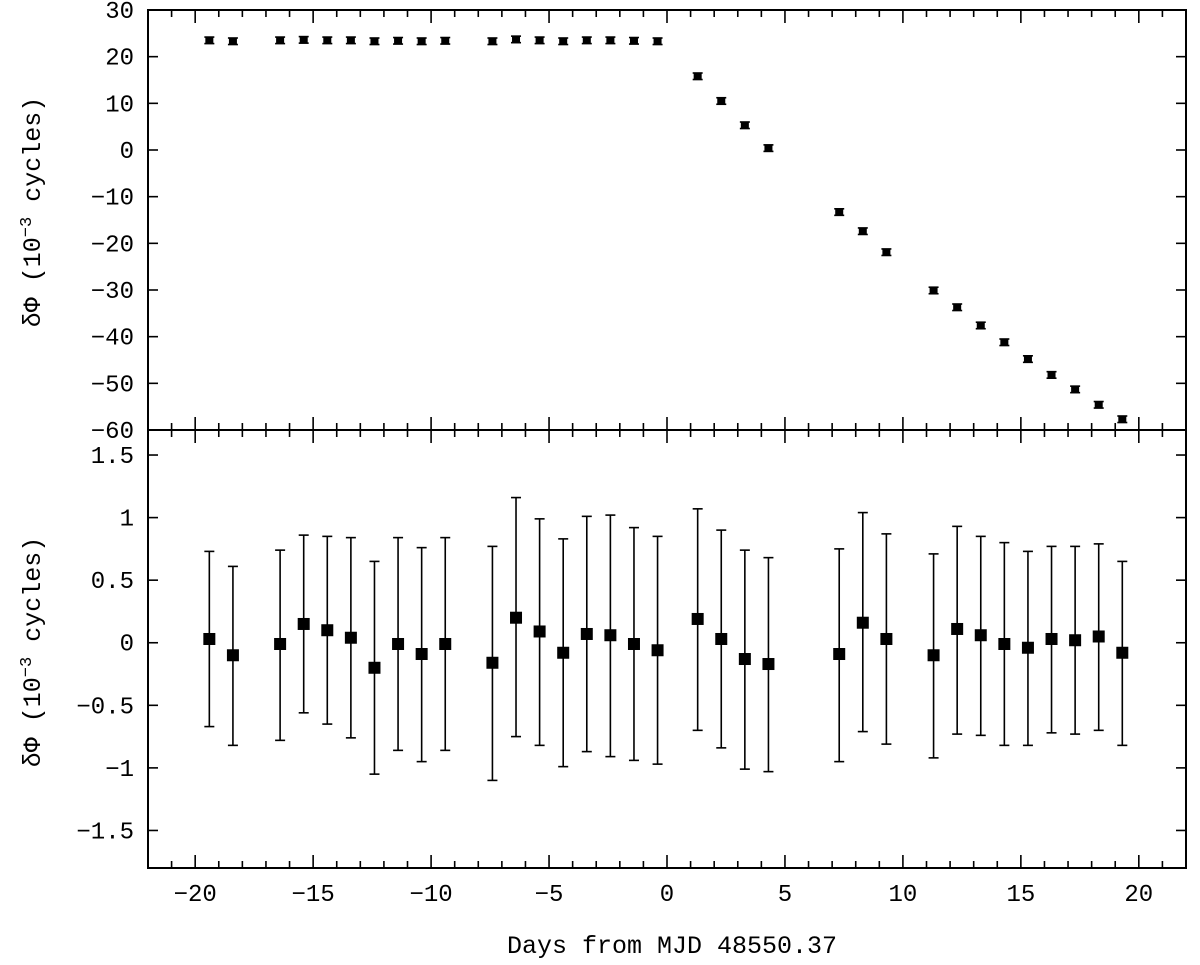 This screenshot has width=1200, height=965. Describe the element at coordinates (672, 946) in the screenshot. I see `x-axis-title: Days from MJD 48550.37` at that location.